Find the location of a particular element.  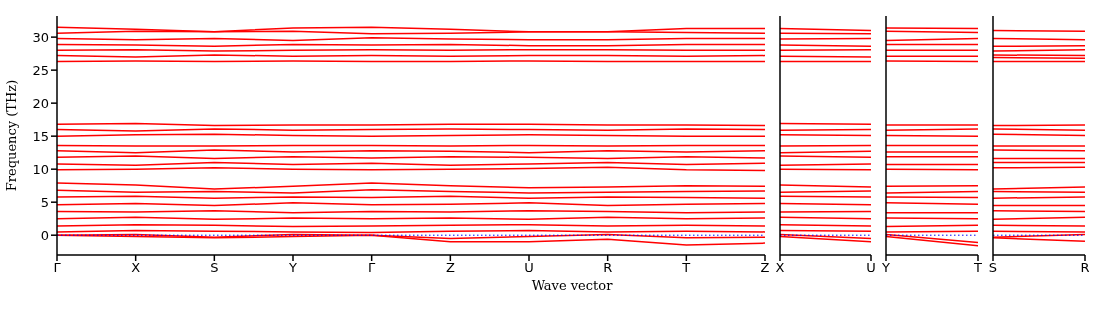

y-tick-label: 15 is located at coordinates (40, 136).